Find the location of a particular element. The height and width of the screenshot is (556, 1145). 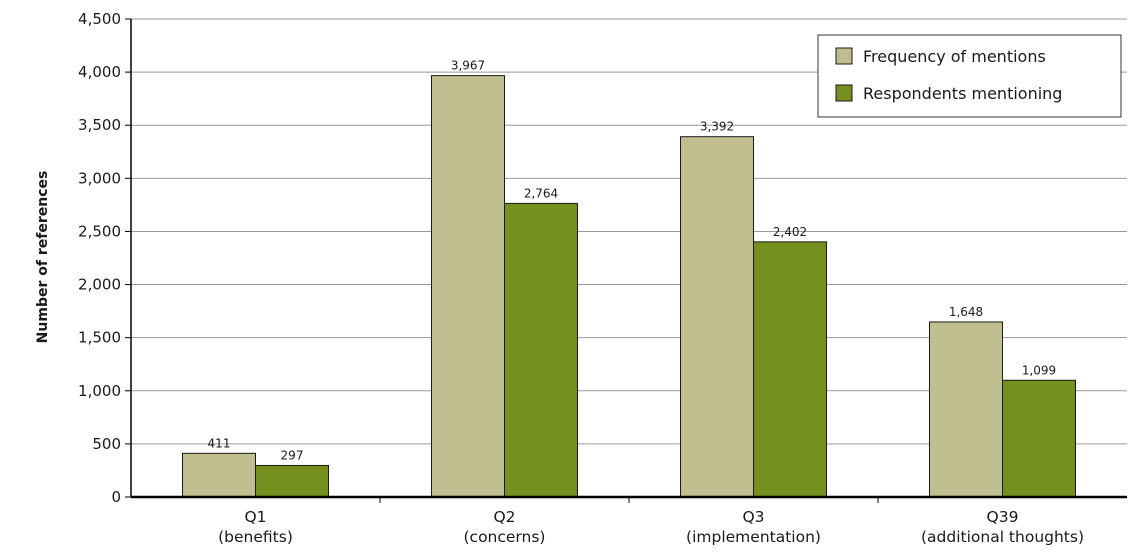

y-tick-label: 3,000 is located at coordinates (99, 178).